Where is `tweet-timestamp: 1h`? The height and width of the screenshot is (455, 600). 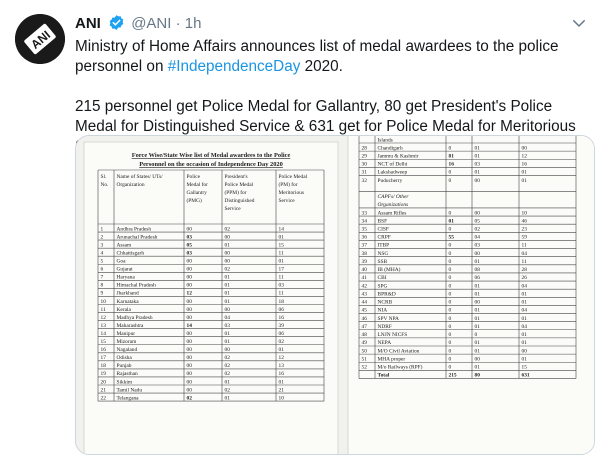
tweet-timestamp: 1h is located at coordinates (193, 23).